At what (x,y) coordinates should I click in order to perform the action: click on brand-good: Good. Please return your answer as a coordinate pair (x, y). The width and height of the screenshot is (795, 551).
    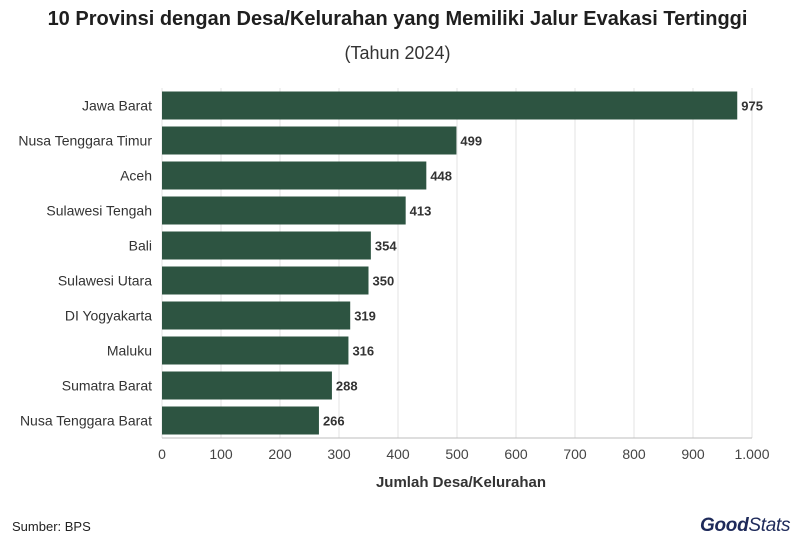
    Looking at the image, I should click on (724, 525).